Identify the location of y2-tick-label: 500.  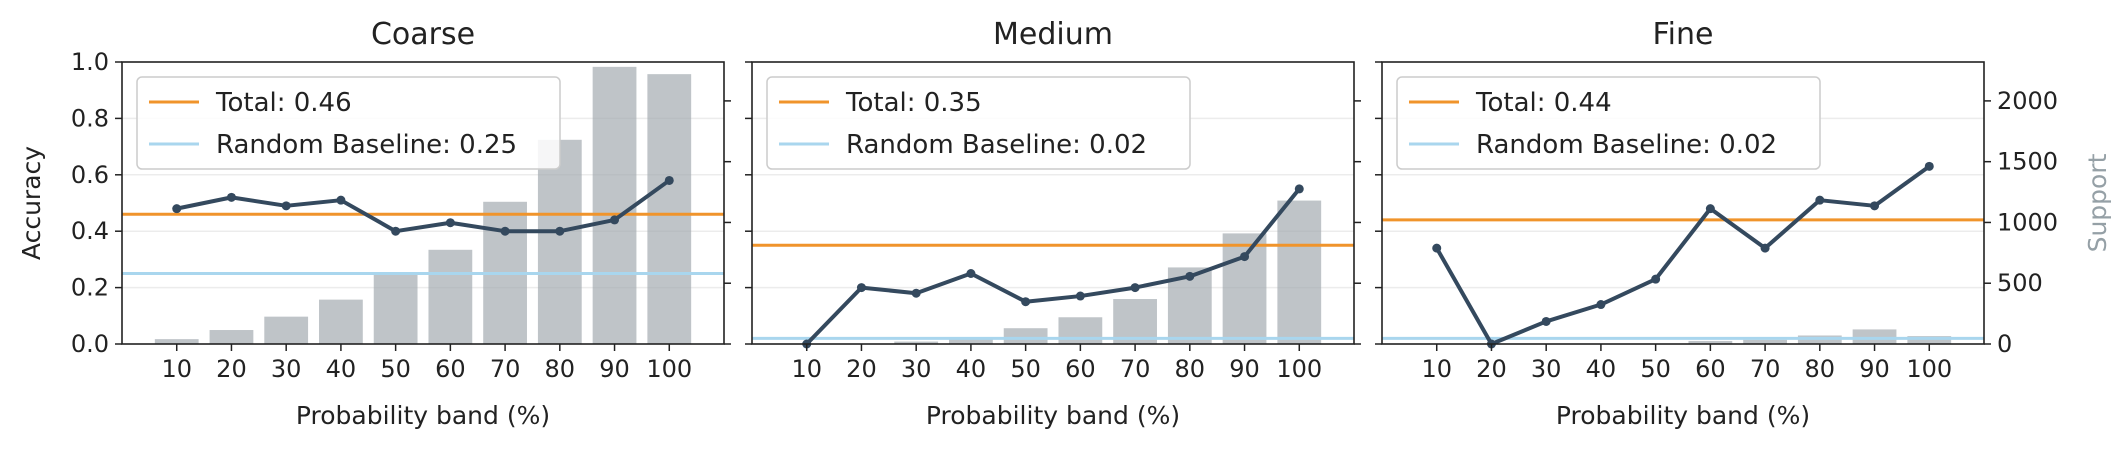
(2020, 283).